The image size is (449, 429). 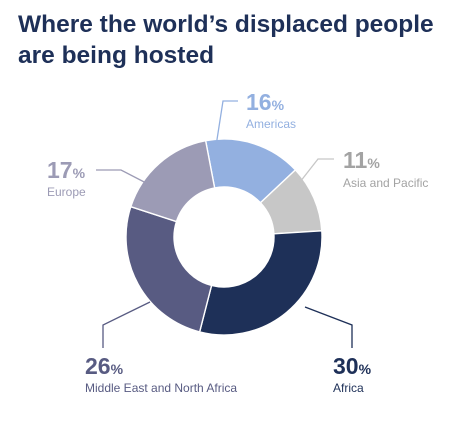 I want to click on value-label-europe: 17%, so click(x=66, y=170).